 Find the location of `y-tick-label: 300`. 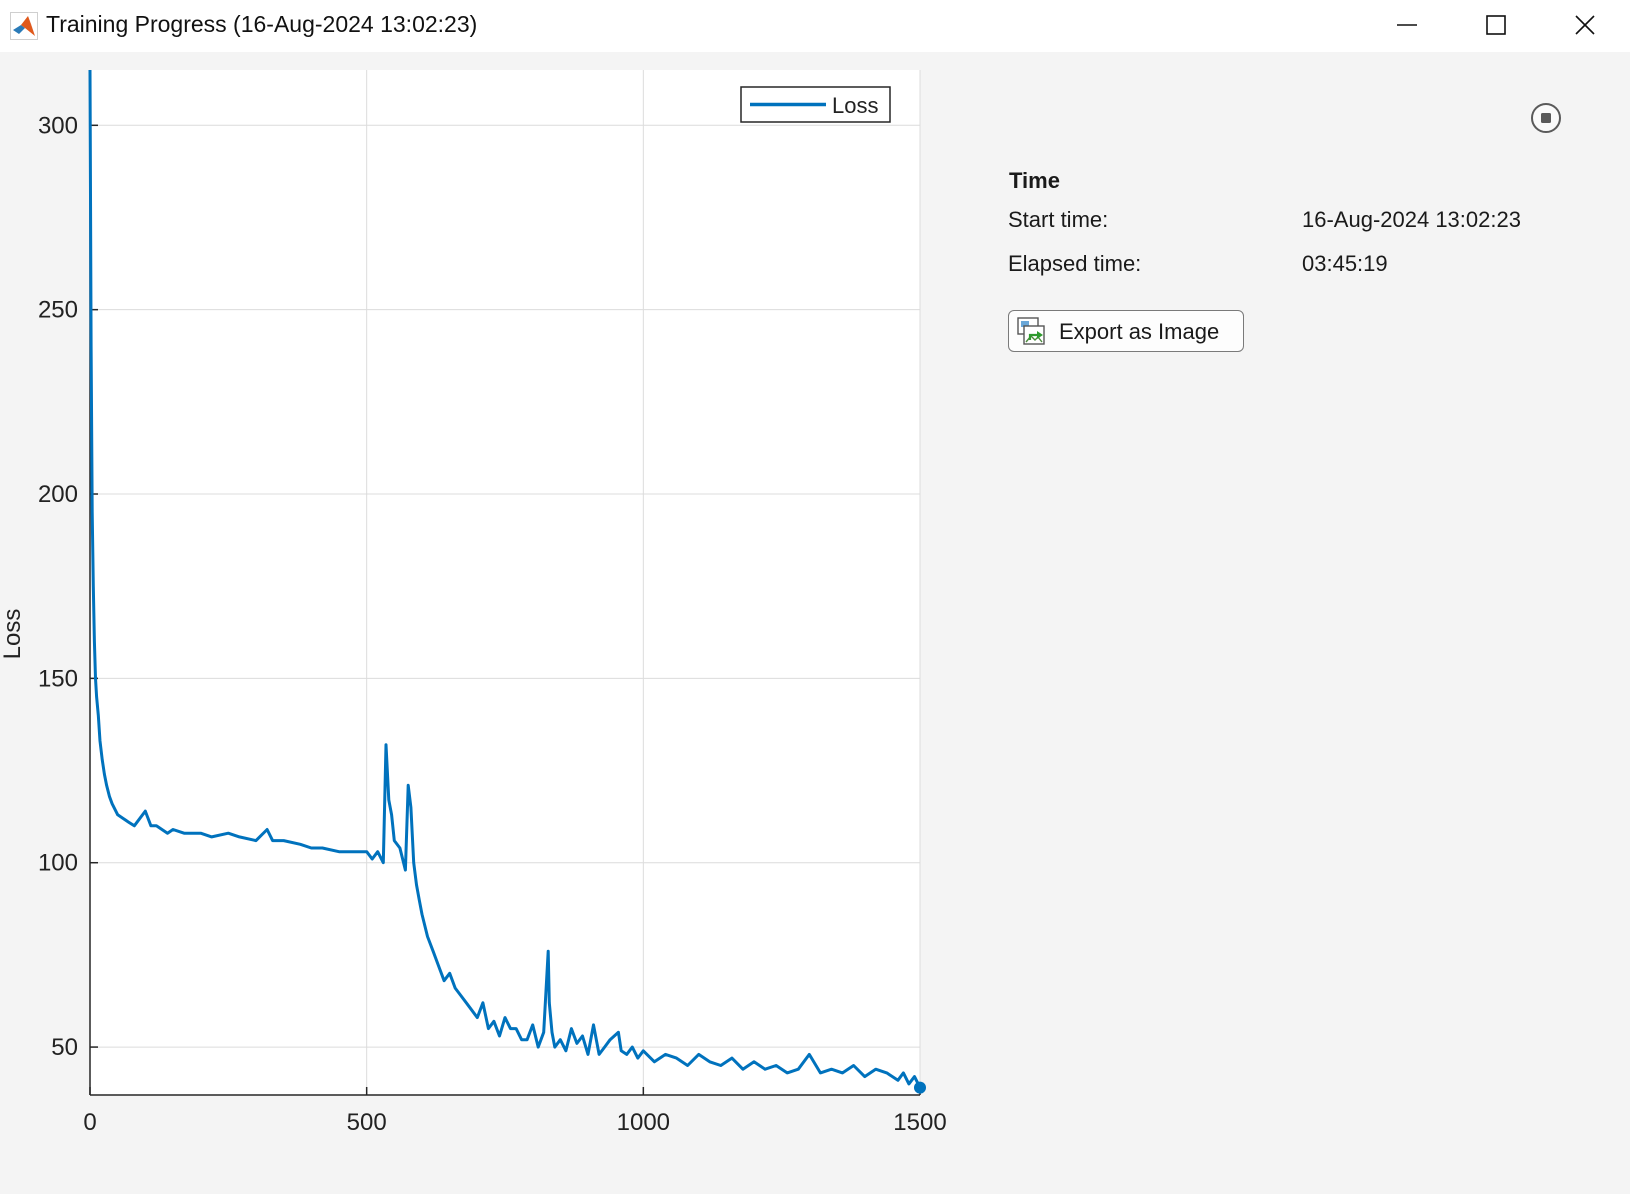

y-tick-label: 300 is located at coordinates (58, 125).